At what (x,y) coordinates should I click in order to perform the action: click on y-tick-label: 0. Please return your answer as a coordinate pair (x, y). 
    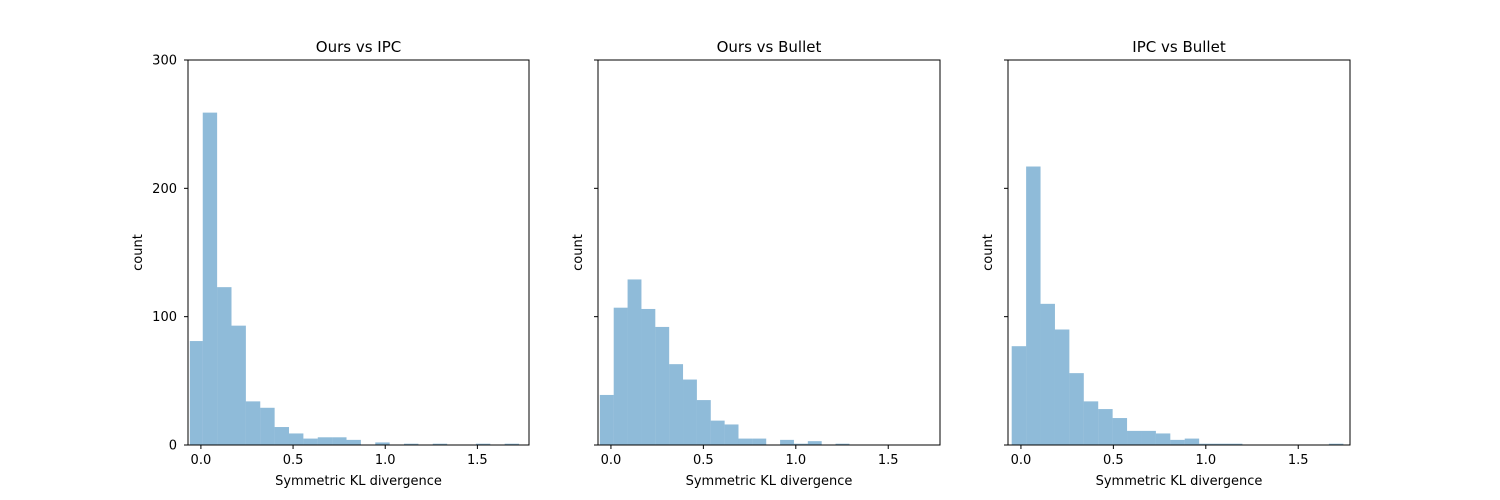
    Looking at the image, I should click on (173, 446).